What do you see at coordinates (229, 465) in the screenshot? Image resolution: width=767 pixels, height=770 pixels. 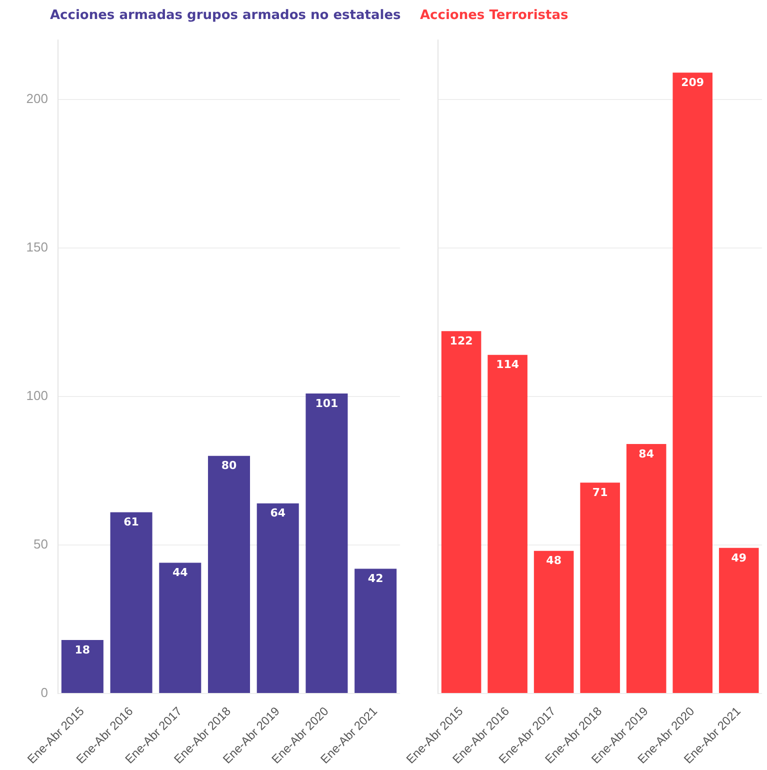 I see `data-label: 80` at bounding box center [229, 465].